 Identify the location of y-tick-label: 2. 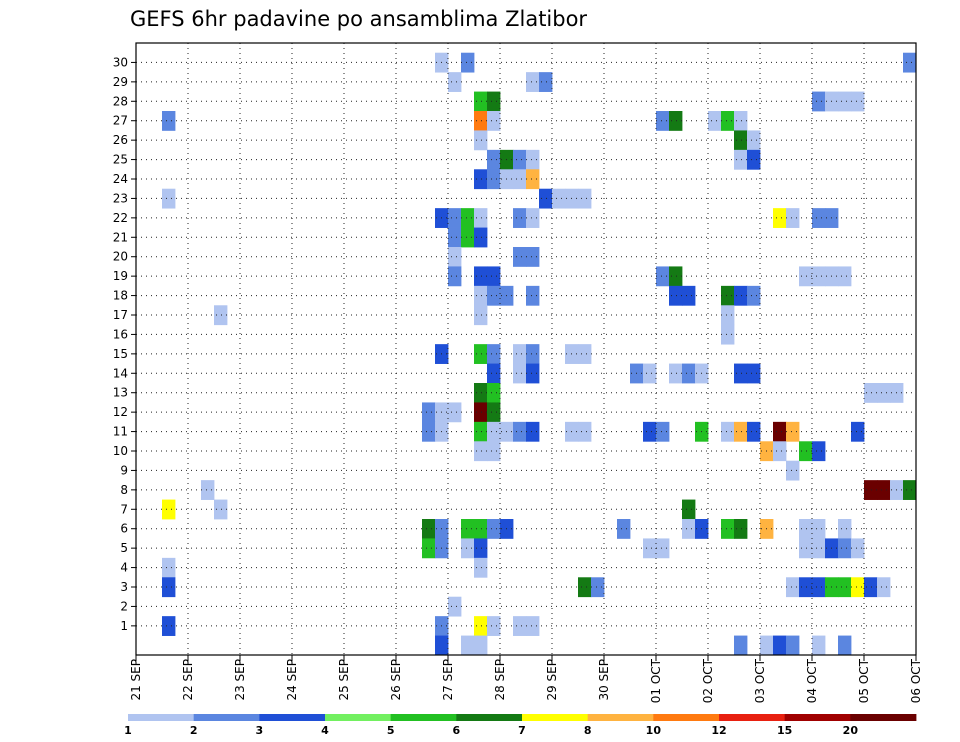
(124, 606).